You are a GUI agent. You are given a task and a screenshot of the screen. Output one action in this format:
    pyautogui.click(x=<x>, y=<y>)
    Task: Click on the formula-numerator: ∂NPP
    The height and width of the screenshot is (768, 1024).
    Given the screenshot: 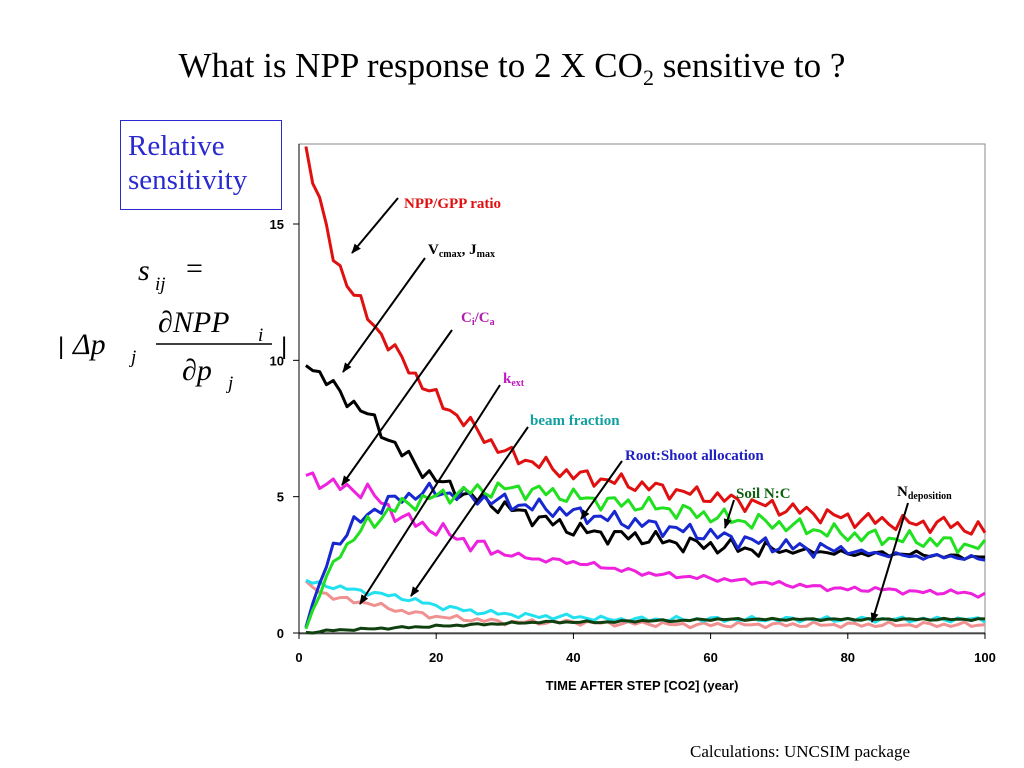 What is the action you would take?
    pyautogui.click(x=193, y=322)
    